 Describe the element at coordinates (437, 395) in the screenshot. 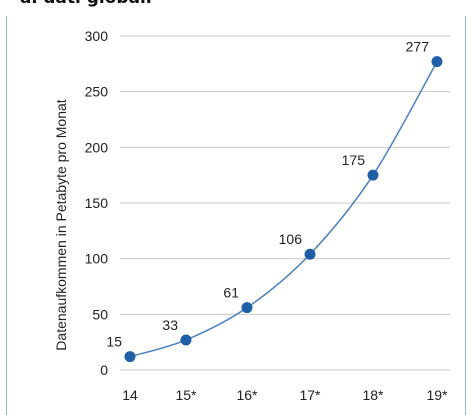

I see `x-tick-label: 19*` at that location.